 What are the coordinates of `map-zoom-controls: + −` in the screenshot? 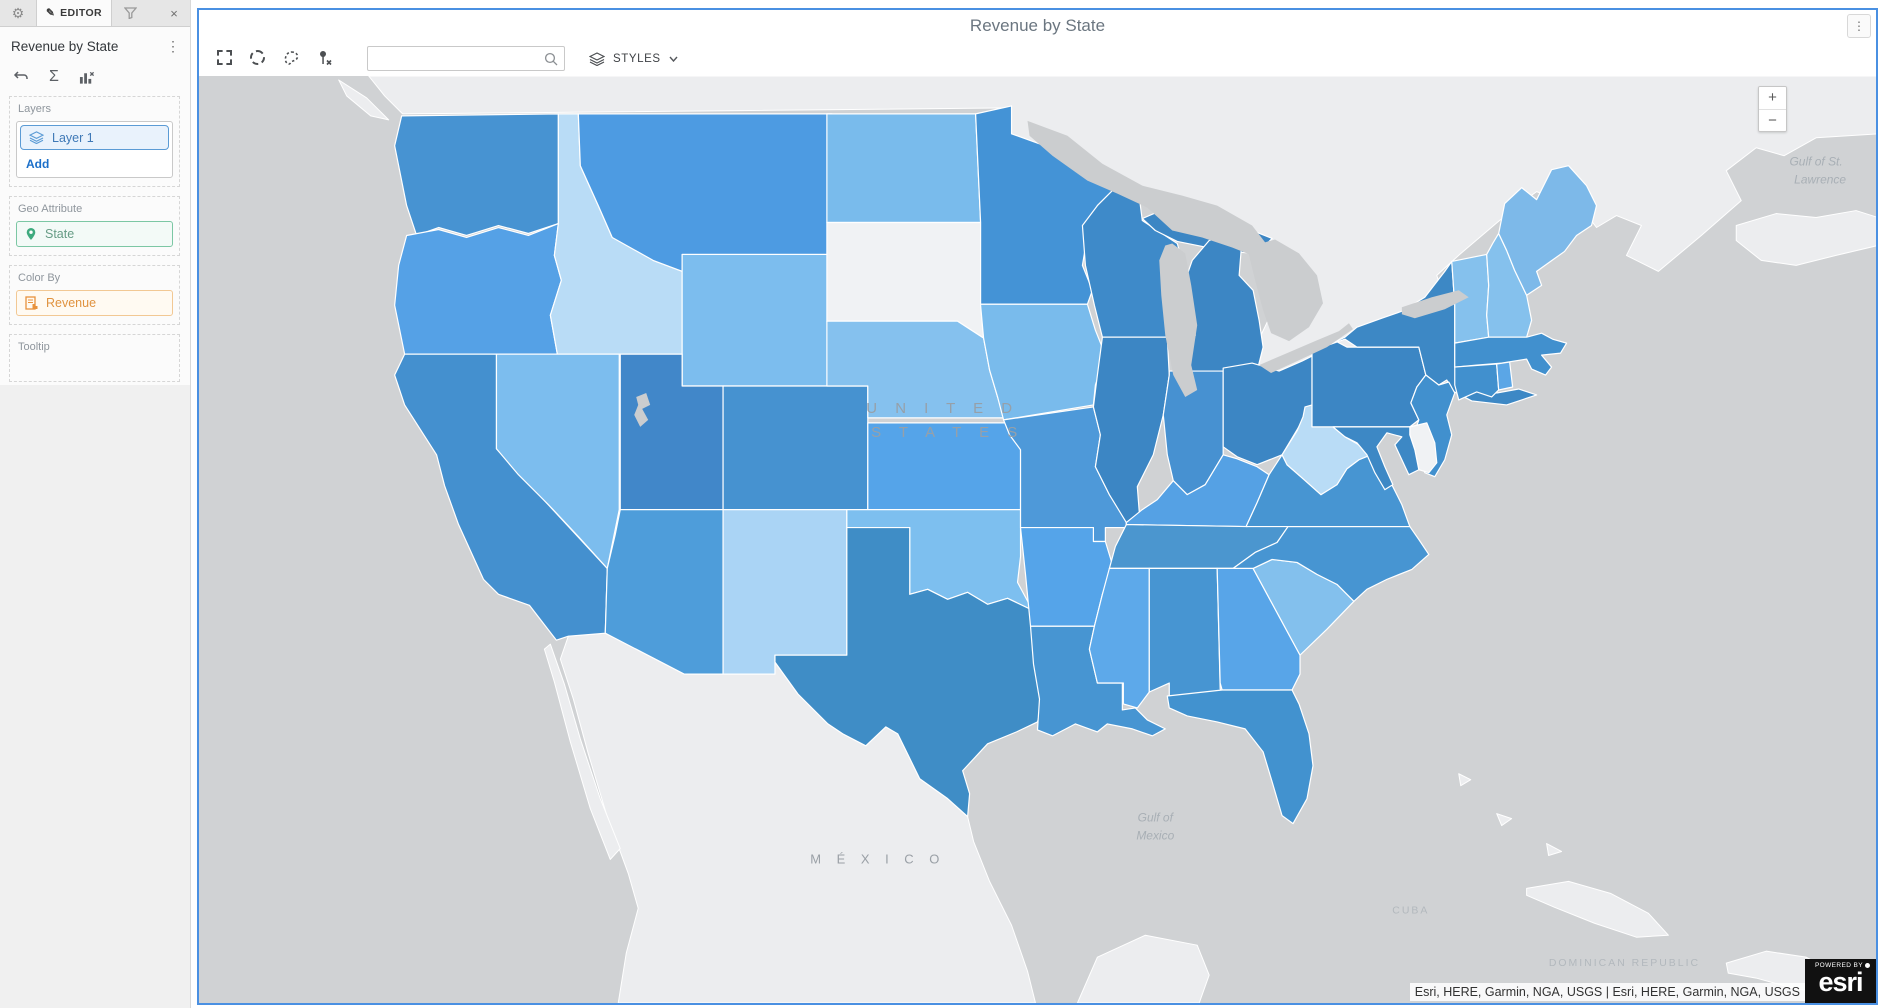 It's located at (1772, 109).